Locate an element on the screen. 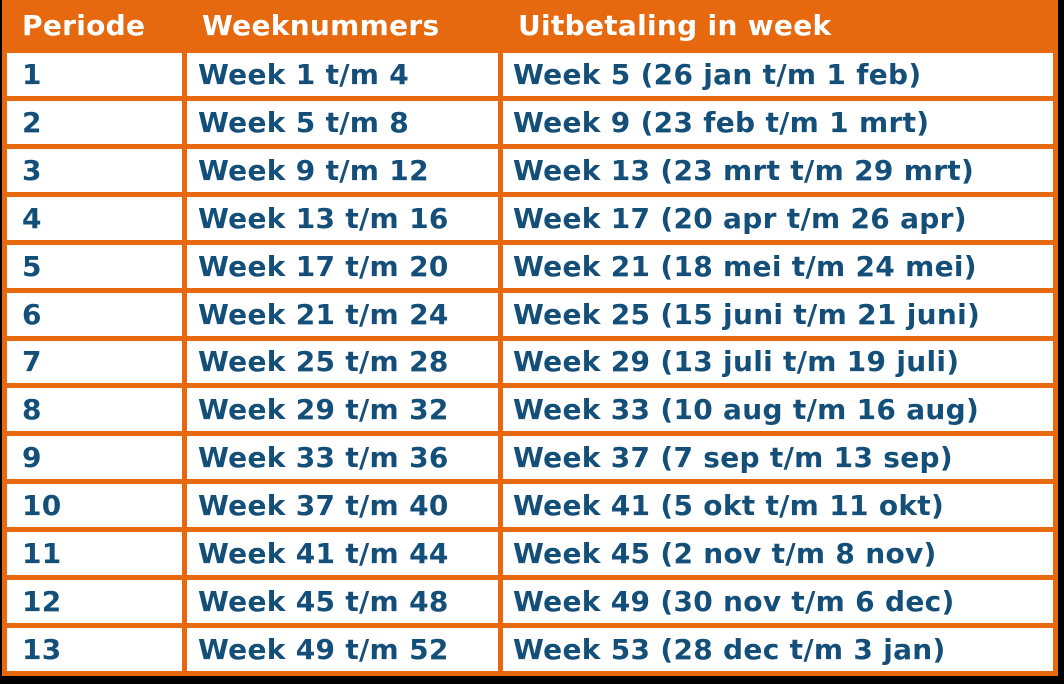 The width and height of the screenshot is (1064, 684). periode-cell: 2 is located at coordinates (94, 122).